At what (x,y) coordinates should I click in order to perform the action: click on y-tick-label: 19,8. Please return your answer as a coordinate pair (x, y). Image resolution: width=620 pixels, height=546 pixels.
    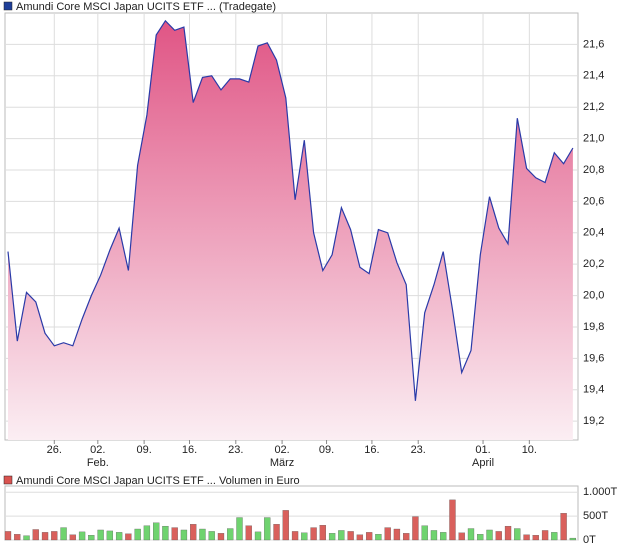
    Looking at the image, I should click on (593, 327).